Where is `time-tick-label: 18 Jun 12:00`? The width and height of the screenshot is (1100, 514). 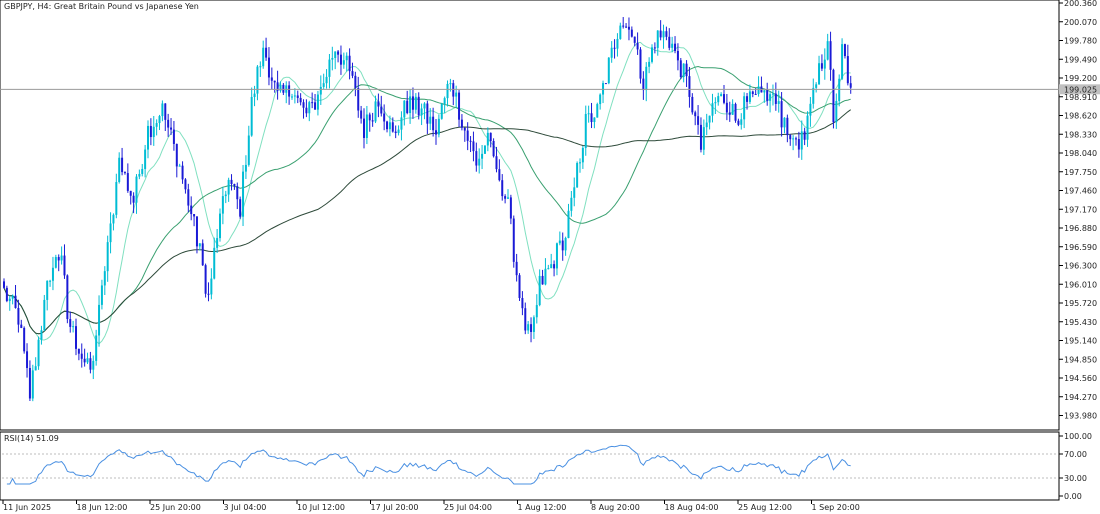
time-tick-label: 18 Jun 12:00 is located at coordinates (102, 507).